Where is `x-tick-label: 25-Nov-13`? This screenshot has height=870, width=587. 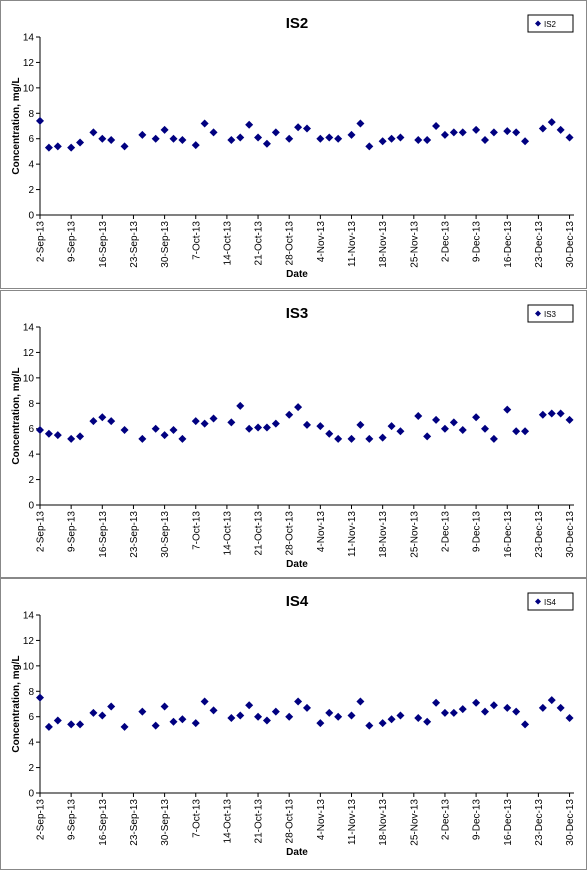 x-tick-label: 25-Nov-13 is located at coordinates (414, 822).